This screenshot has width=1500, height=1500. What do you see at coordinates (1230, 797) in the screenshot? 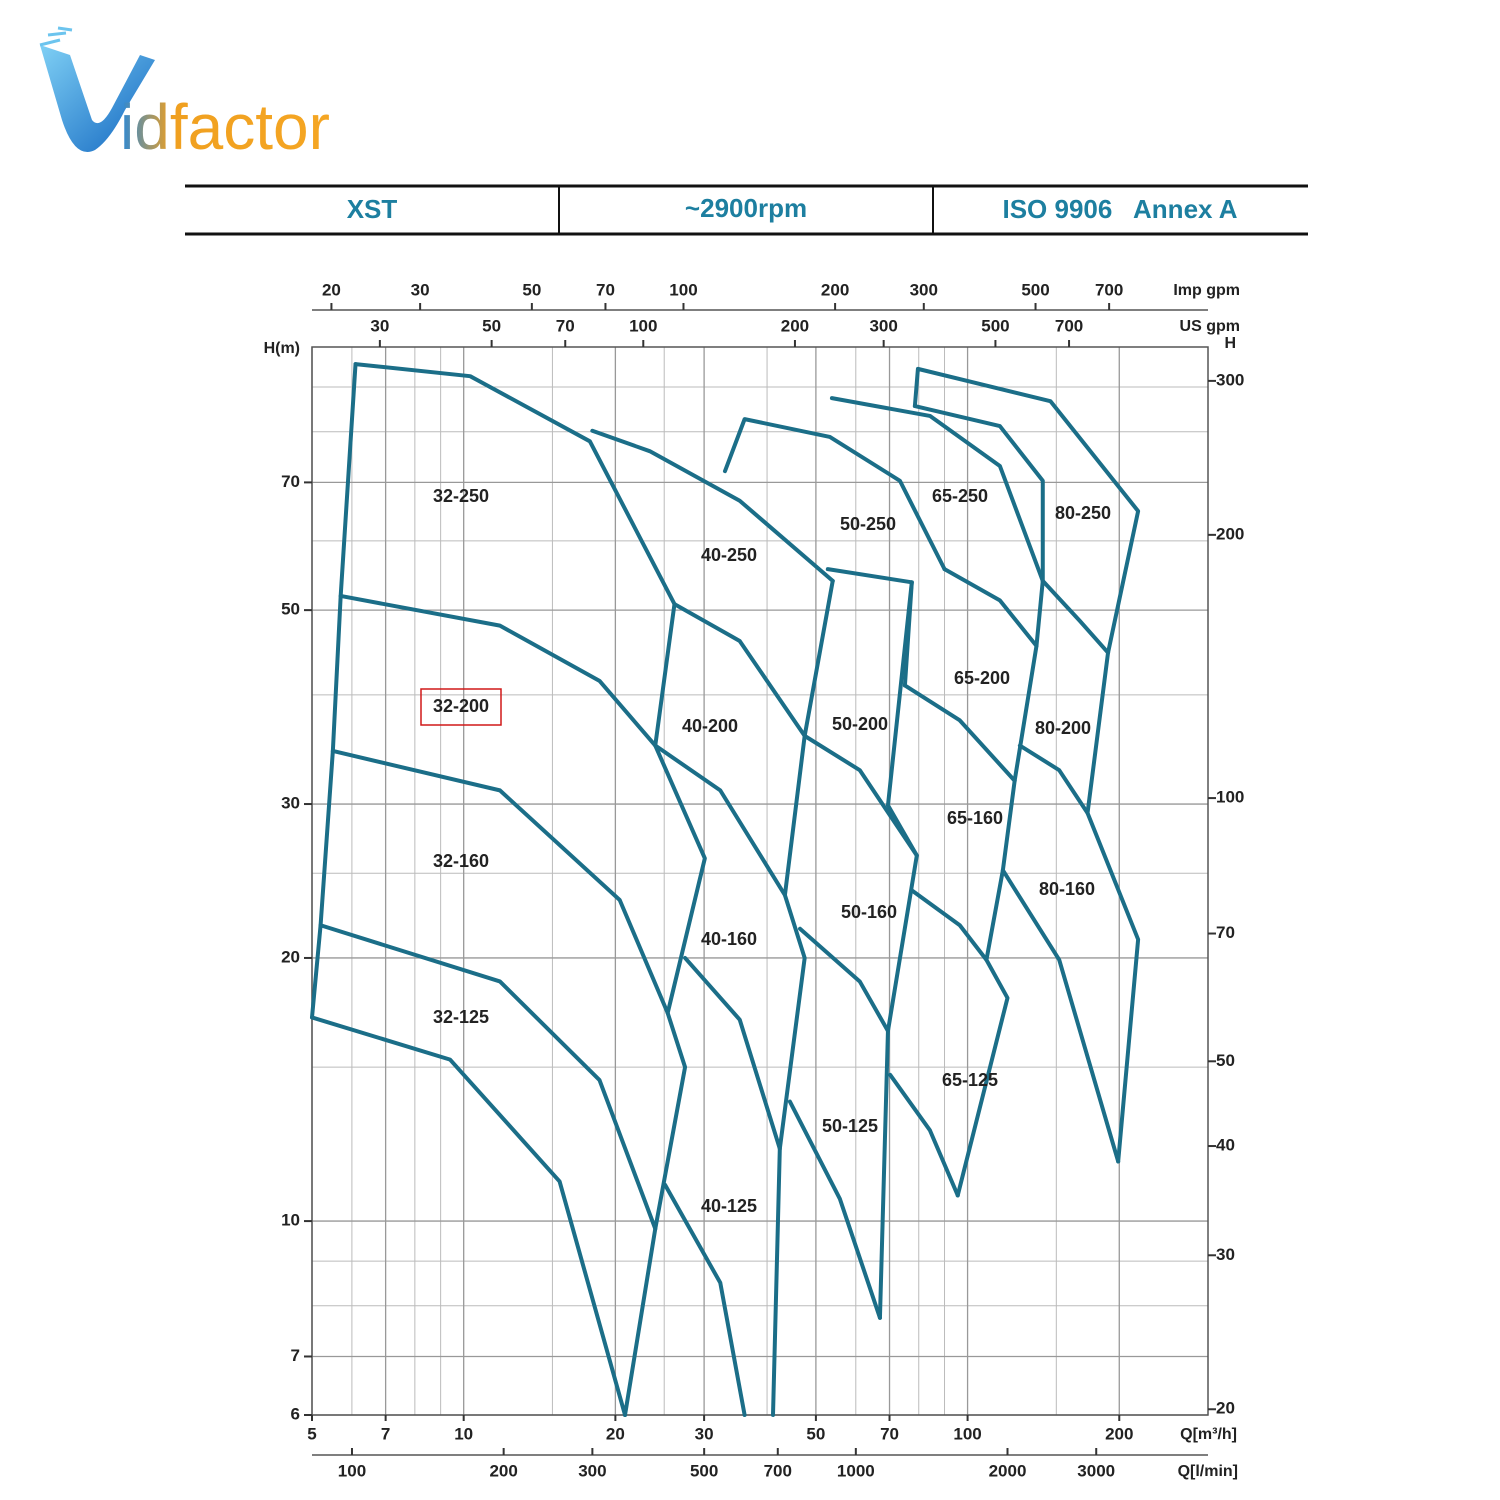
I see `y2-tick-label: 100` at bounding box center [1230, 797].